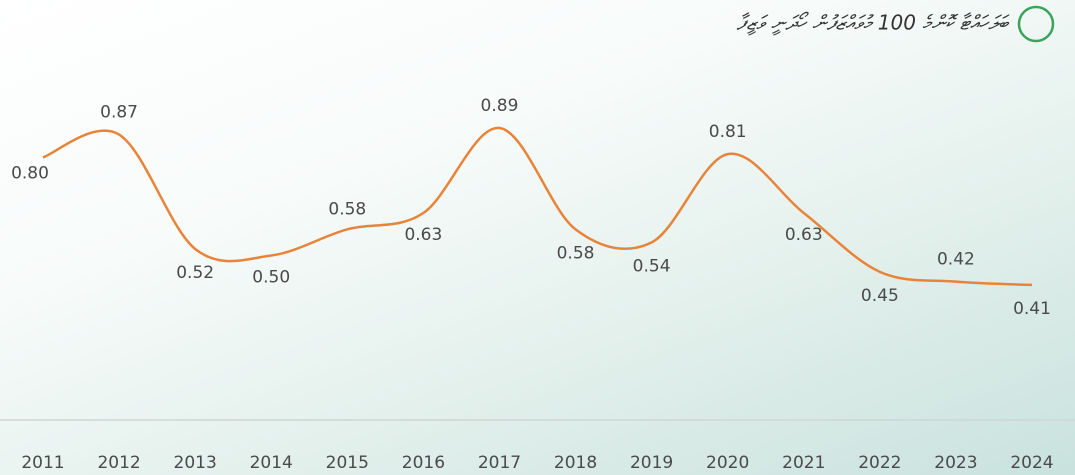  What do you see at coordinates (271, 278) in the screenshot?
I see `value-label: 0.50` at bounding box center [271, 278].